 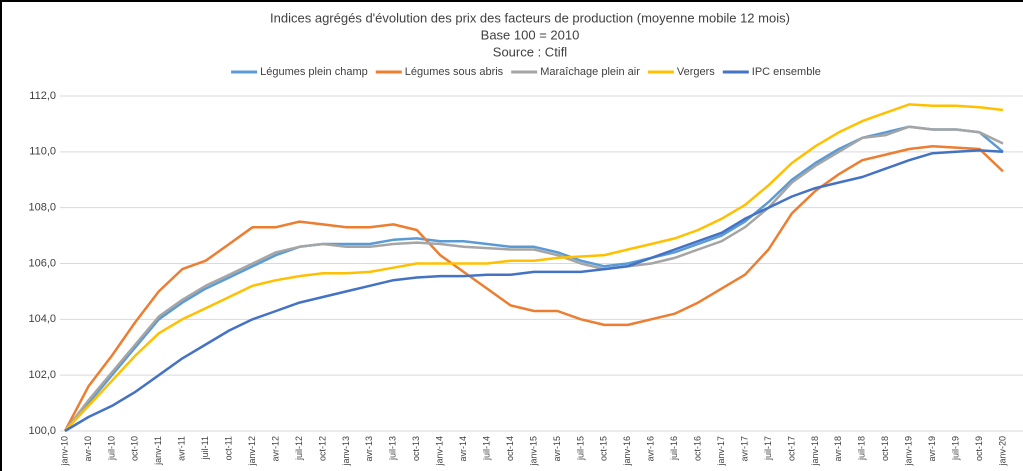 What do you see at coordinates (530, 51) in the screenshot?
I see `chart-source: Source : Ctifl` at bounding box center [530, 51].